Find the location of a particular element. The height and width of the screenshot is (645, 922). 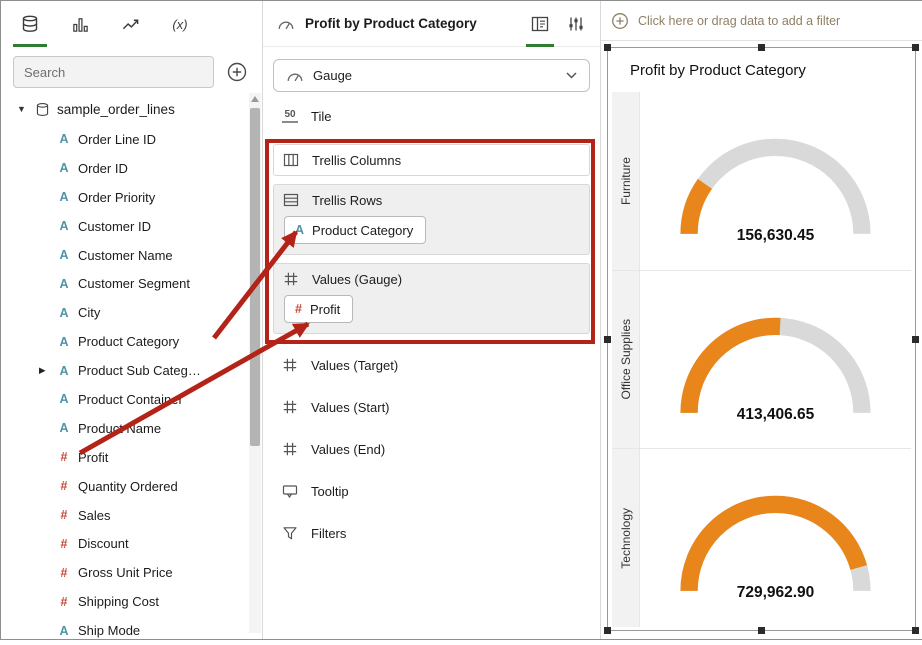

tab-data is located at coordinates (30, 24).